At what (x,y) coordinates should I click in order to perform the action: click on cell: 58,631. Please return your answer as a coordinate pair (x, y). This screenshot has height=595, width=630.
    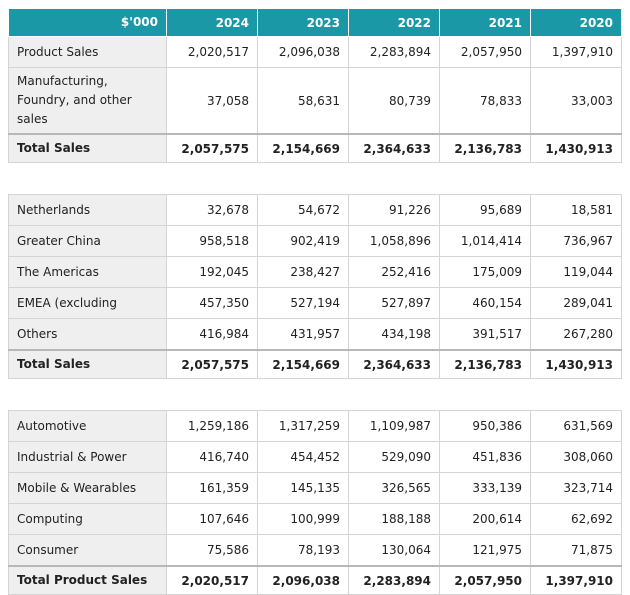
    Looking at the image, I should click on (303, 101).